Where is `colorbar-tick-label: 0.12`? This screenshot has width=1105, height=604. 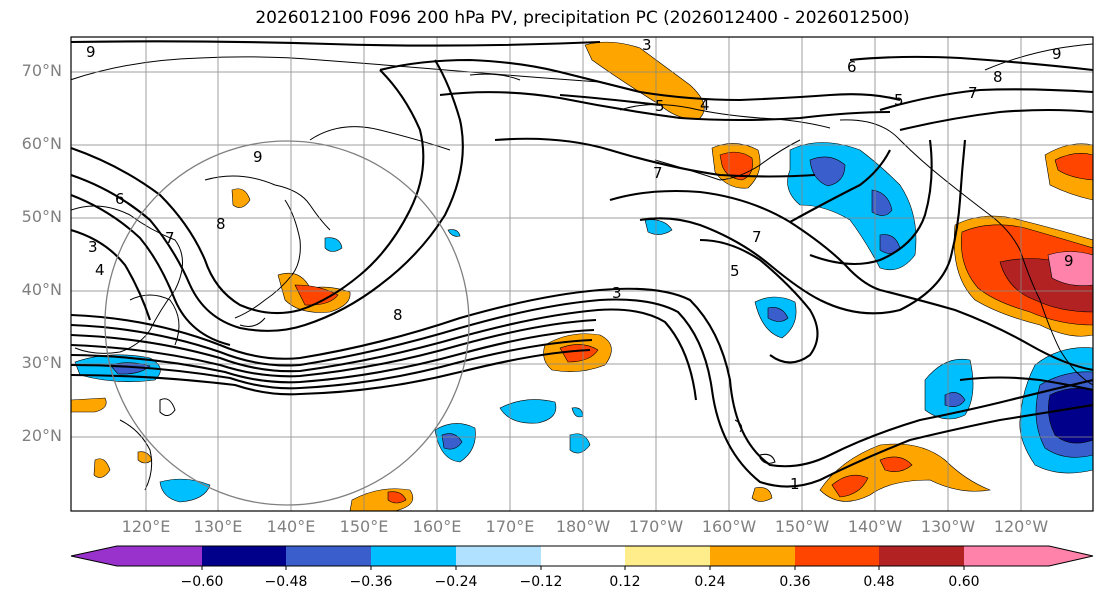
colorbar-tick-label: 0.12 is located at coordinates (625, 582).